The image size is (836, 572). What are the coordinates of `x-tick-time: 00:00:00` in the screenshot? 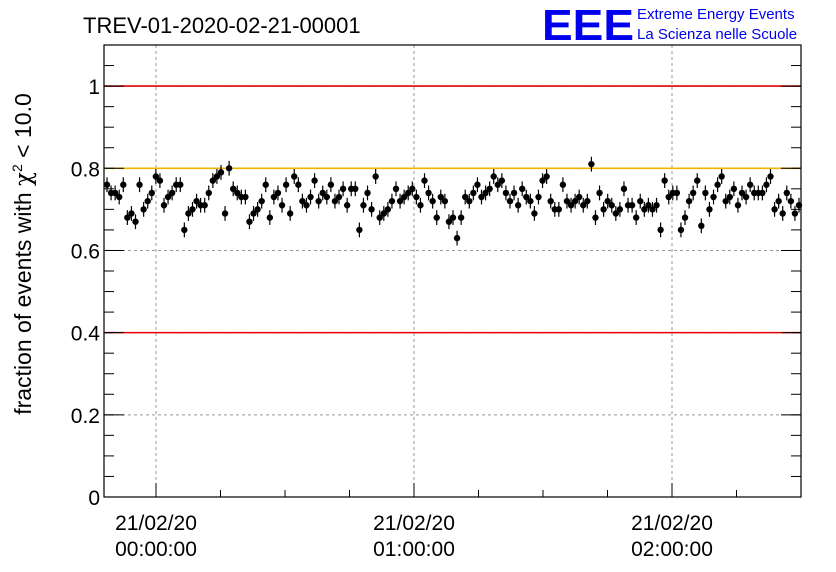 It's located at (156, 549).